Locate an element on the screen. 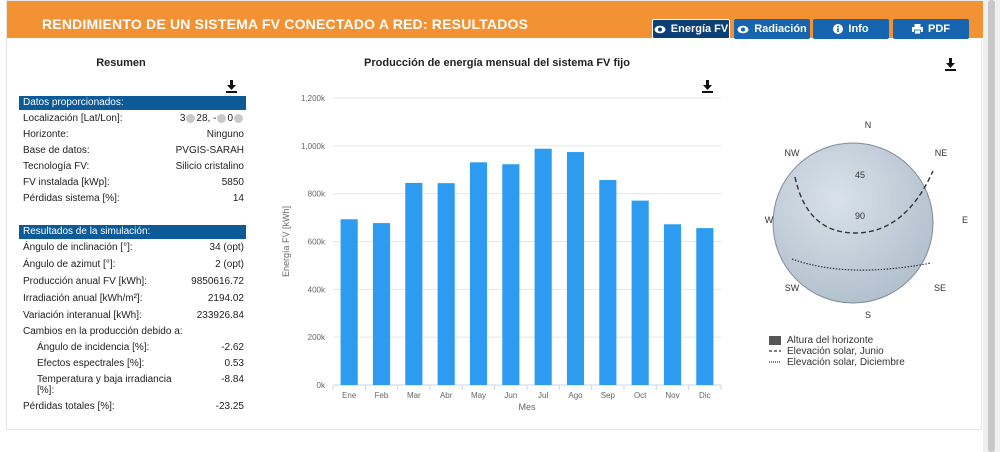  horizon-row: Horizonte: Ninguno is located at coordinates (133, 134).